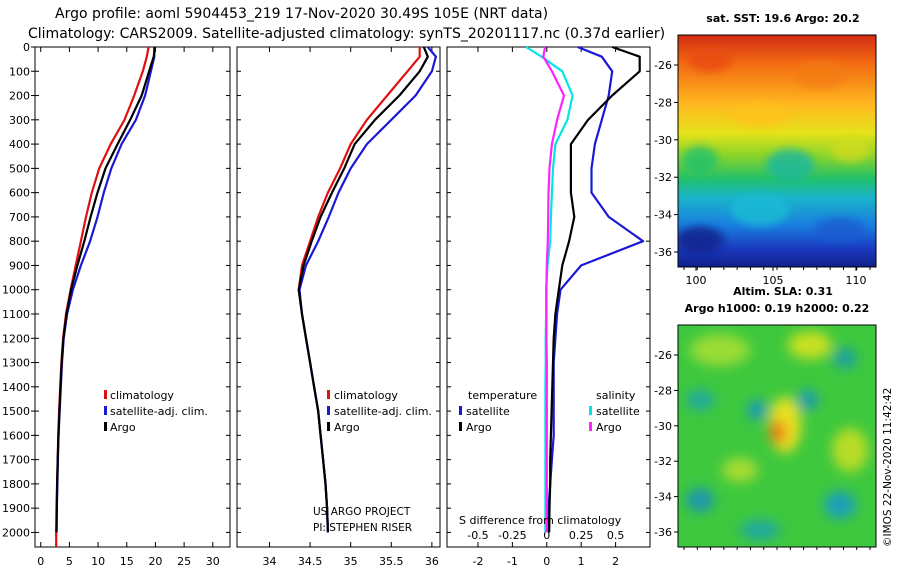 This screenshot has height=580, width=900. I want to click on pi-credit: PI: STEPHEN RISER, so click(362, 528).